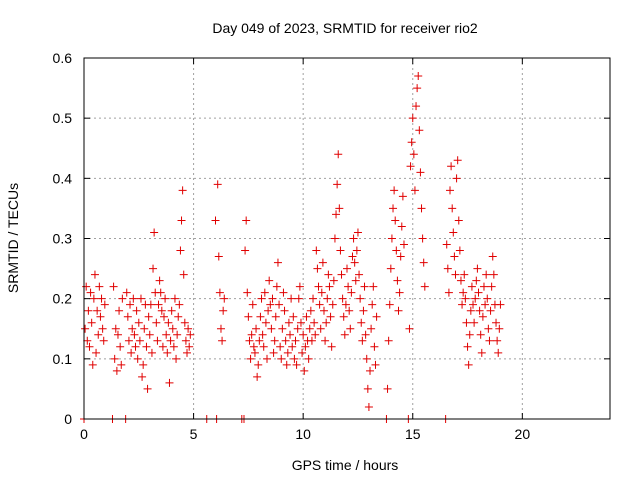 This screenshot has width=640, height=480. I want to click on y-tick-label: 0.1, so click(63, 359).